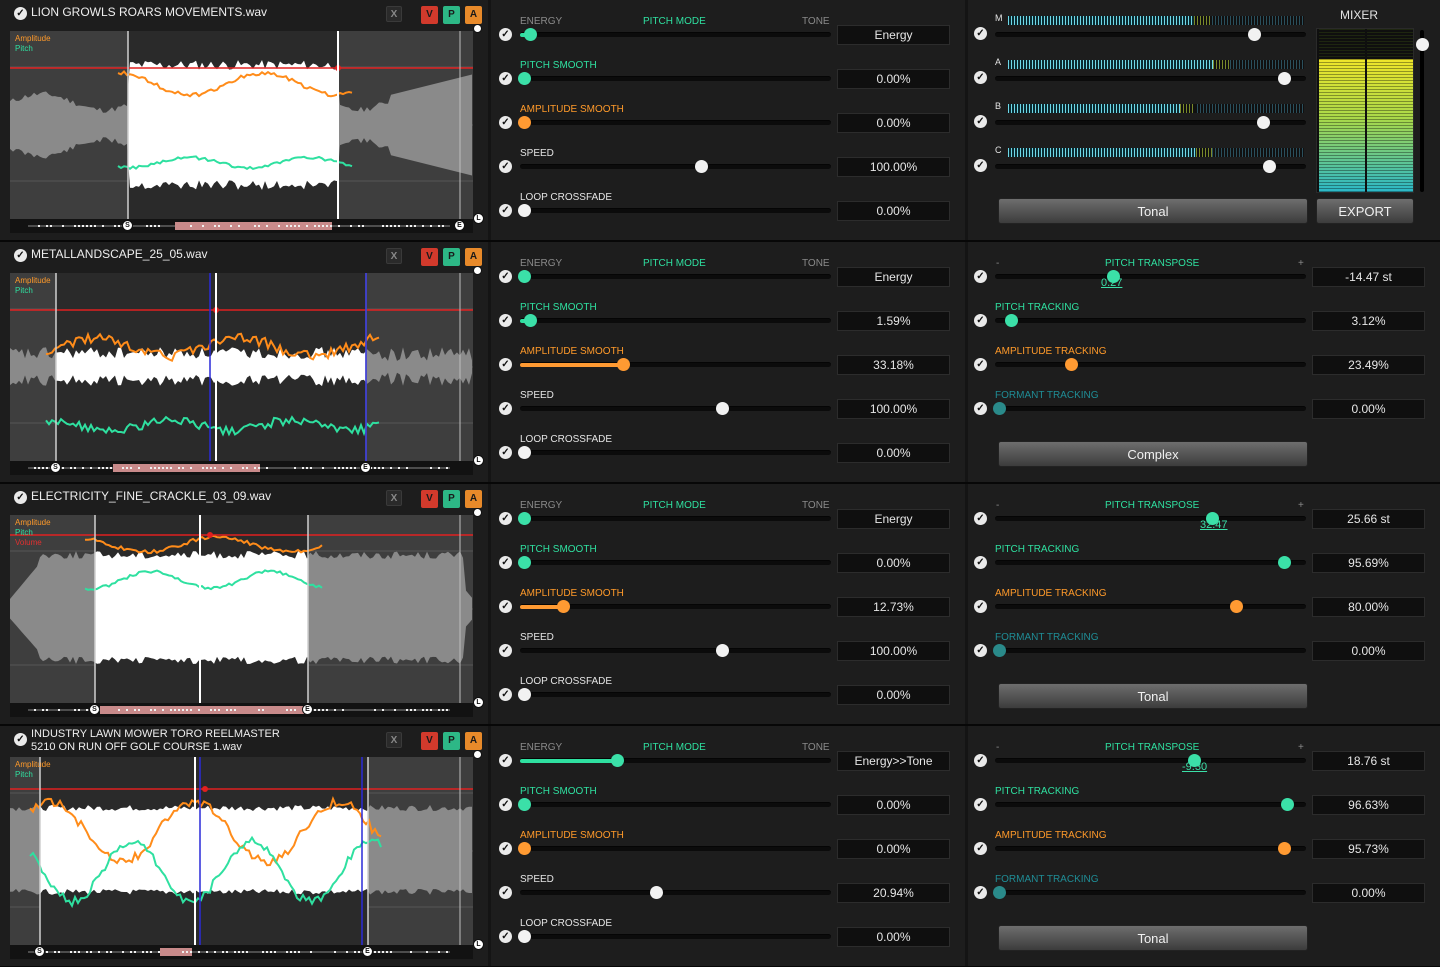 The width and height of the screenshot is (1440, 967). What do you see at coordinates (980, 848) in the screenshot?
I see `amplitude-tracking-enable-toggle: ✓` at bounding box center [980, 848].